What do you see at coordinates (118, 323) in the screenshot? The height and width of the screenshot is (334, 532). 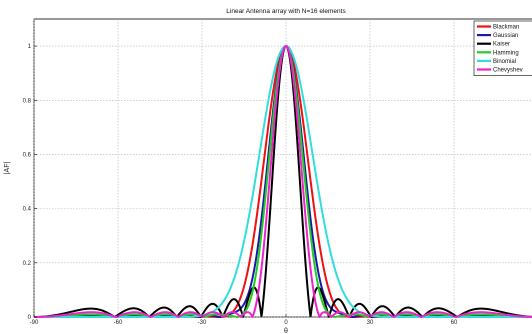 I see `x-tick-label: -60` at bounding box center [118, 323].